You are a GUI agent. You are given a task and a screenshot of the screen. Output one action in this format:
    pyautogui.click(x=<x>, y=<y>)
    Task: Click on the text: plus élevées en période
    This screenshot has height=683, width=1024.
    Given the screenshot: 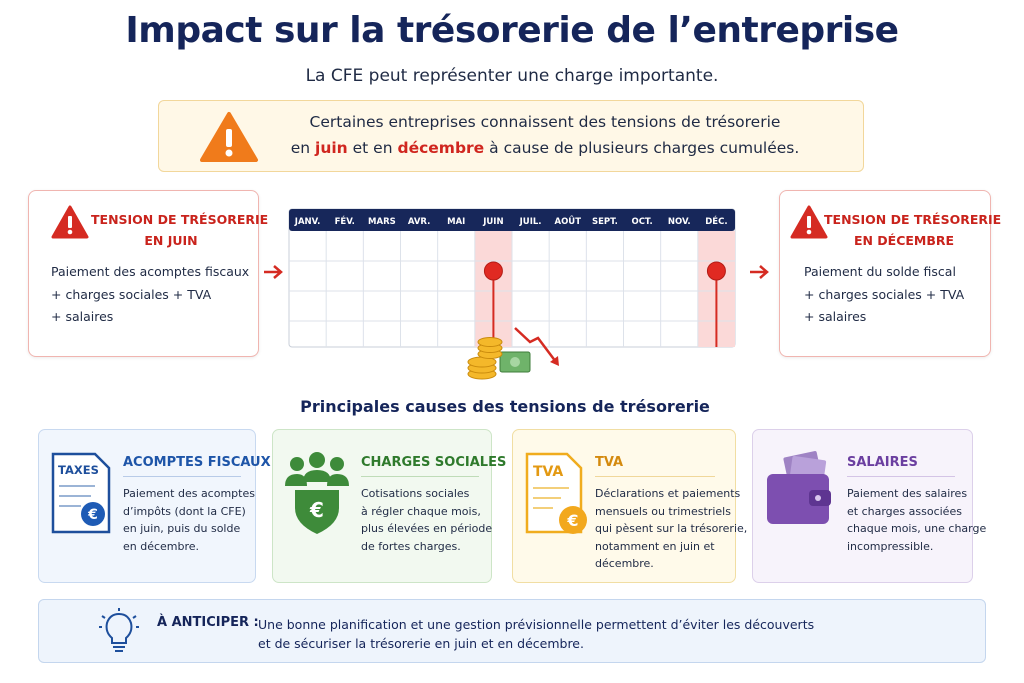 What is the action you would take?
    pyautogui.click(x=427, y=528)
    